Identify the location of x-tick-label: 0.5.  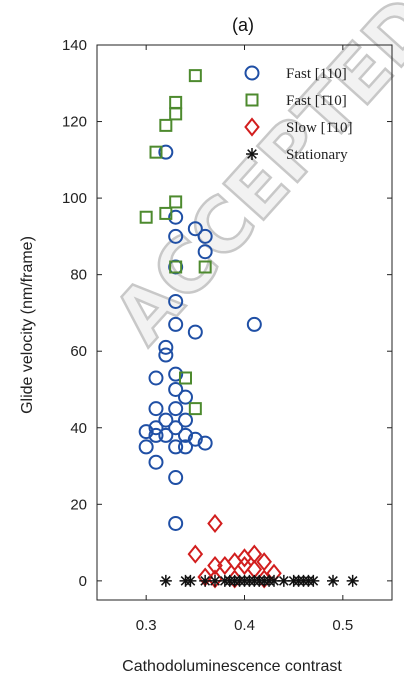
(342, 625).